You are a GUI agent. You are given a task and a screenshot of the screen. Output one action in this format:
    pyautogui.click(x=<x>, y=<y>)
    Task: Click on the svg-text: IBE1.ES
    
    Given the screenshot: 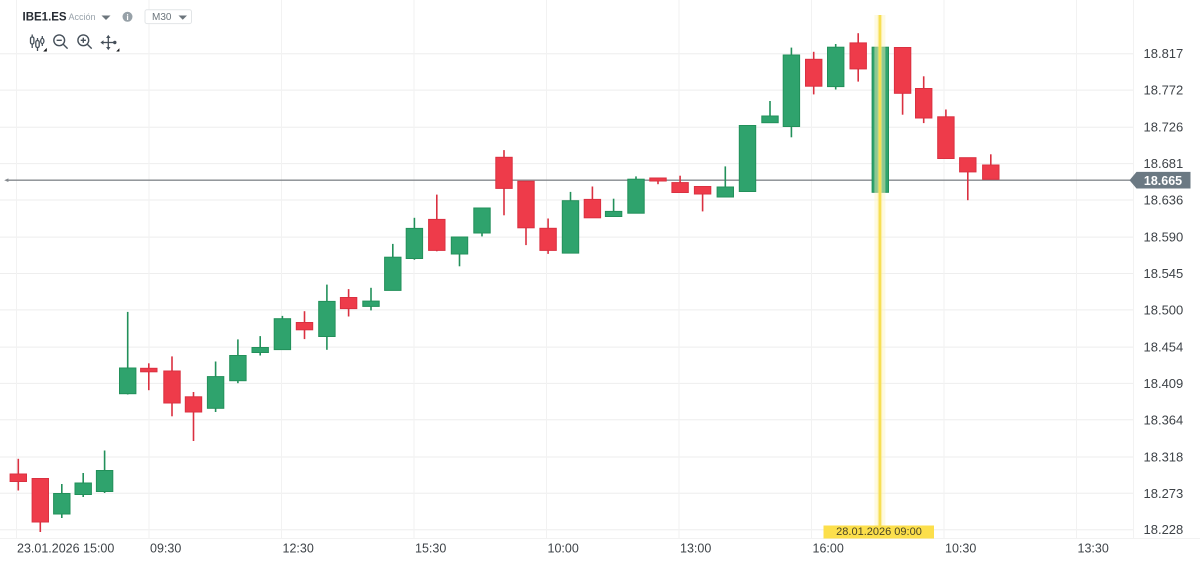 What is the action you would take?
    pyautogui.click(x=45, y=18)
    